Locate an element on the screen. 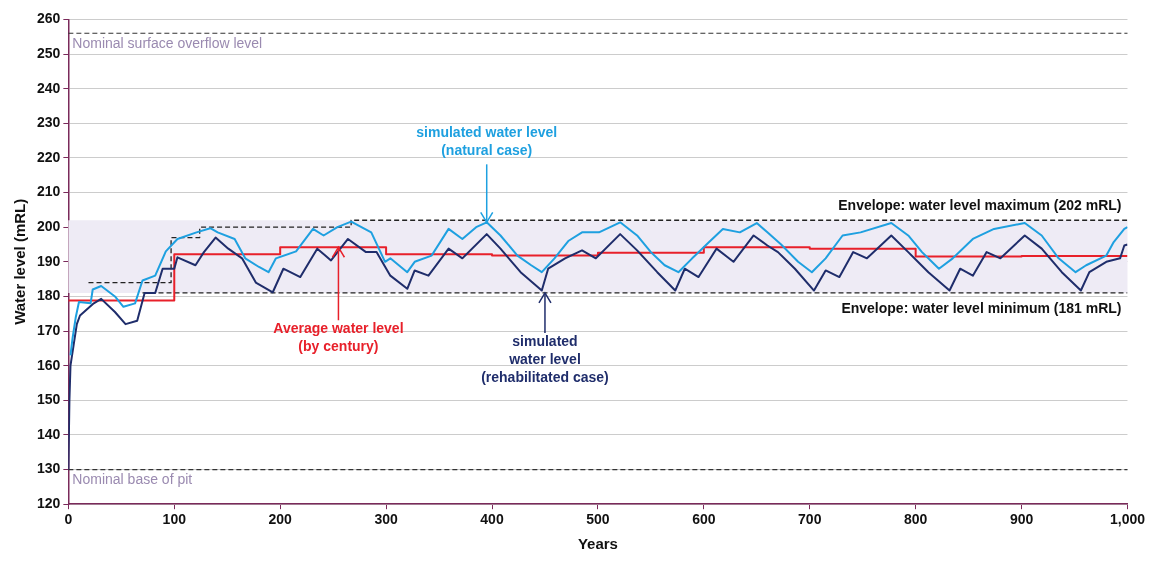 The image size is (1158, 566). y-tick-label: 210 is located at coordinates (49, 191).